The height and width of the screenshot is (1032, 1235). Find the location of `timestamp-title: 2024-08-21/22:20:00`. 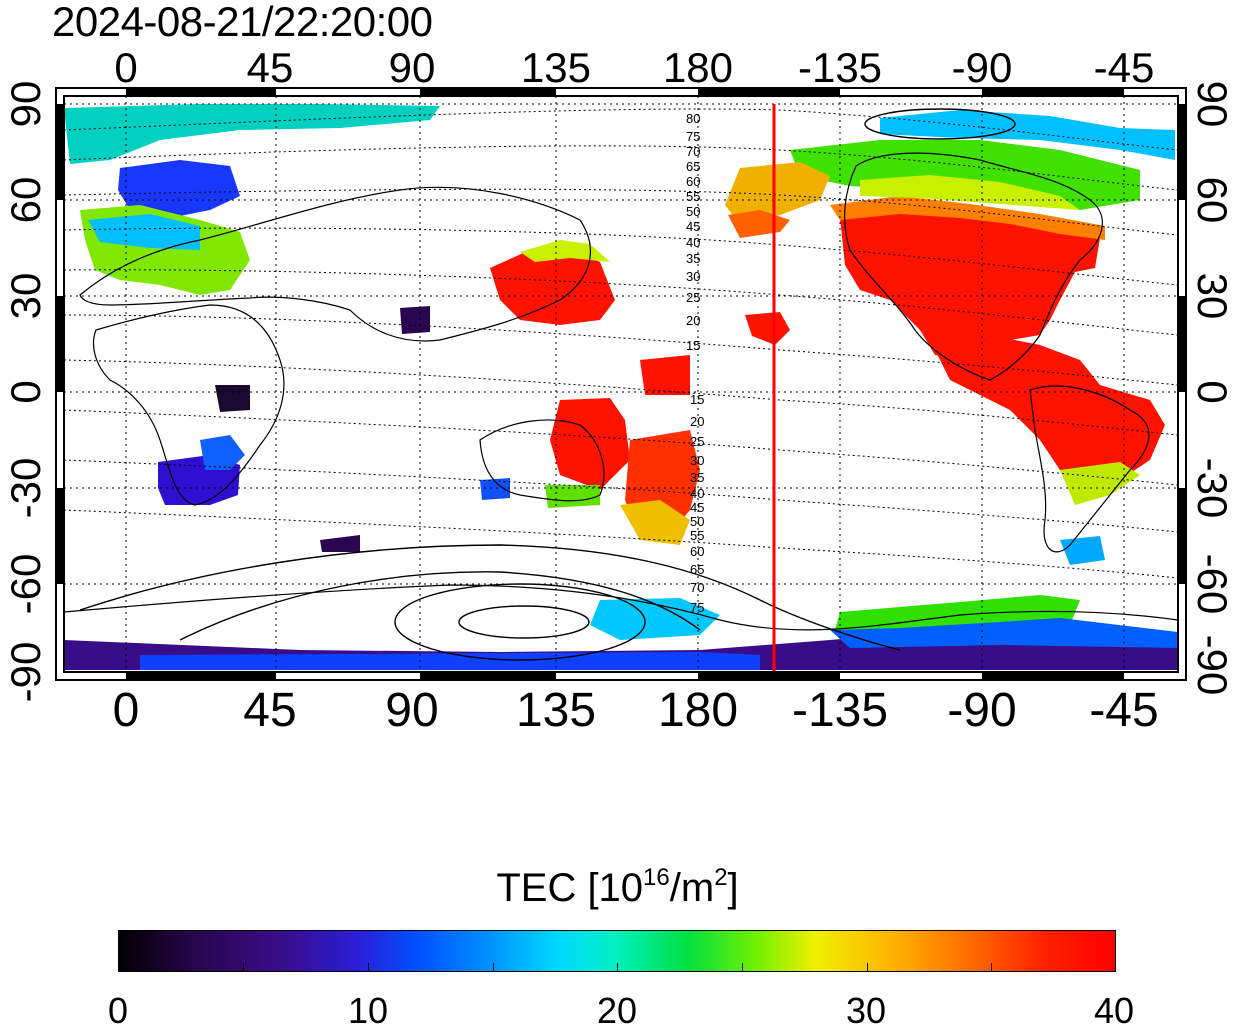

timestamp-title: 2024-08-21/22:20:00 is located at coordinates (242, 22).